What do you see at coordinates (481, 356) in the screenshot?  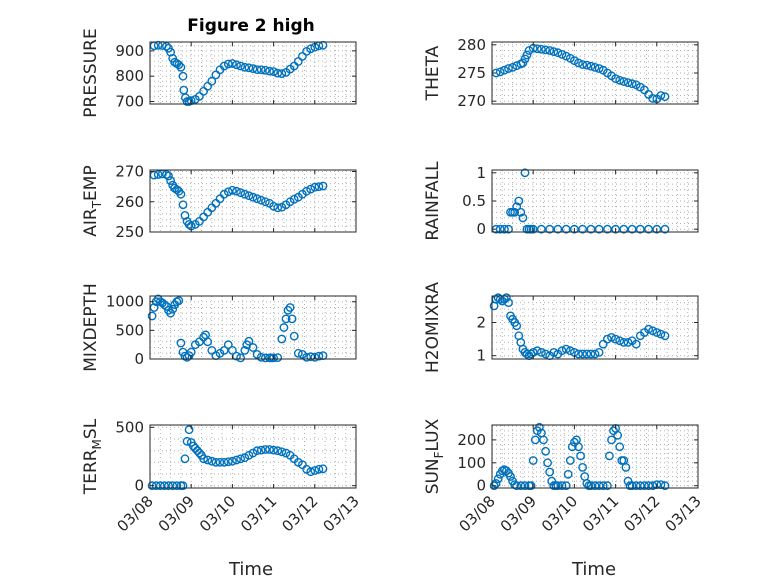 I see `y-tick-label: 1` at bounding box center [481, 356].